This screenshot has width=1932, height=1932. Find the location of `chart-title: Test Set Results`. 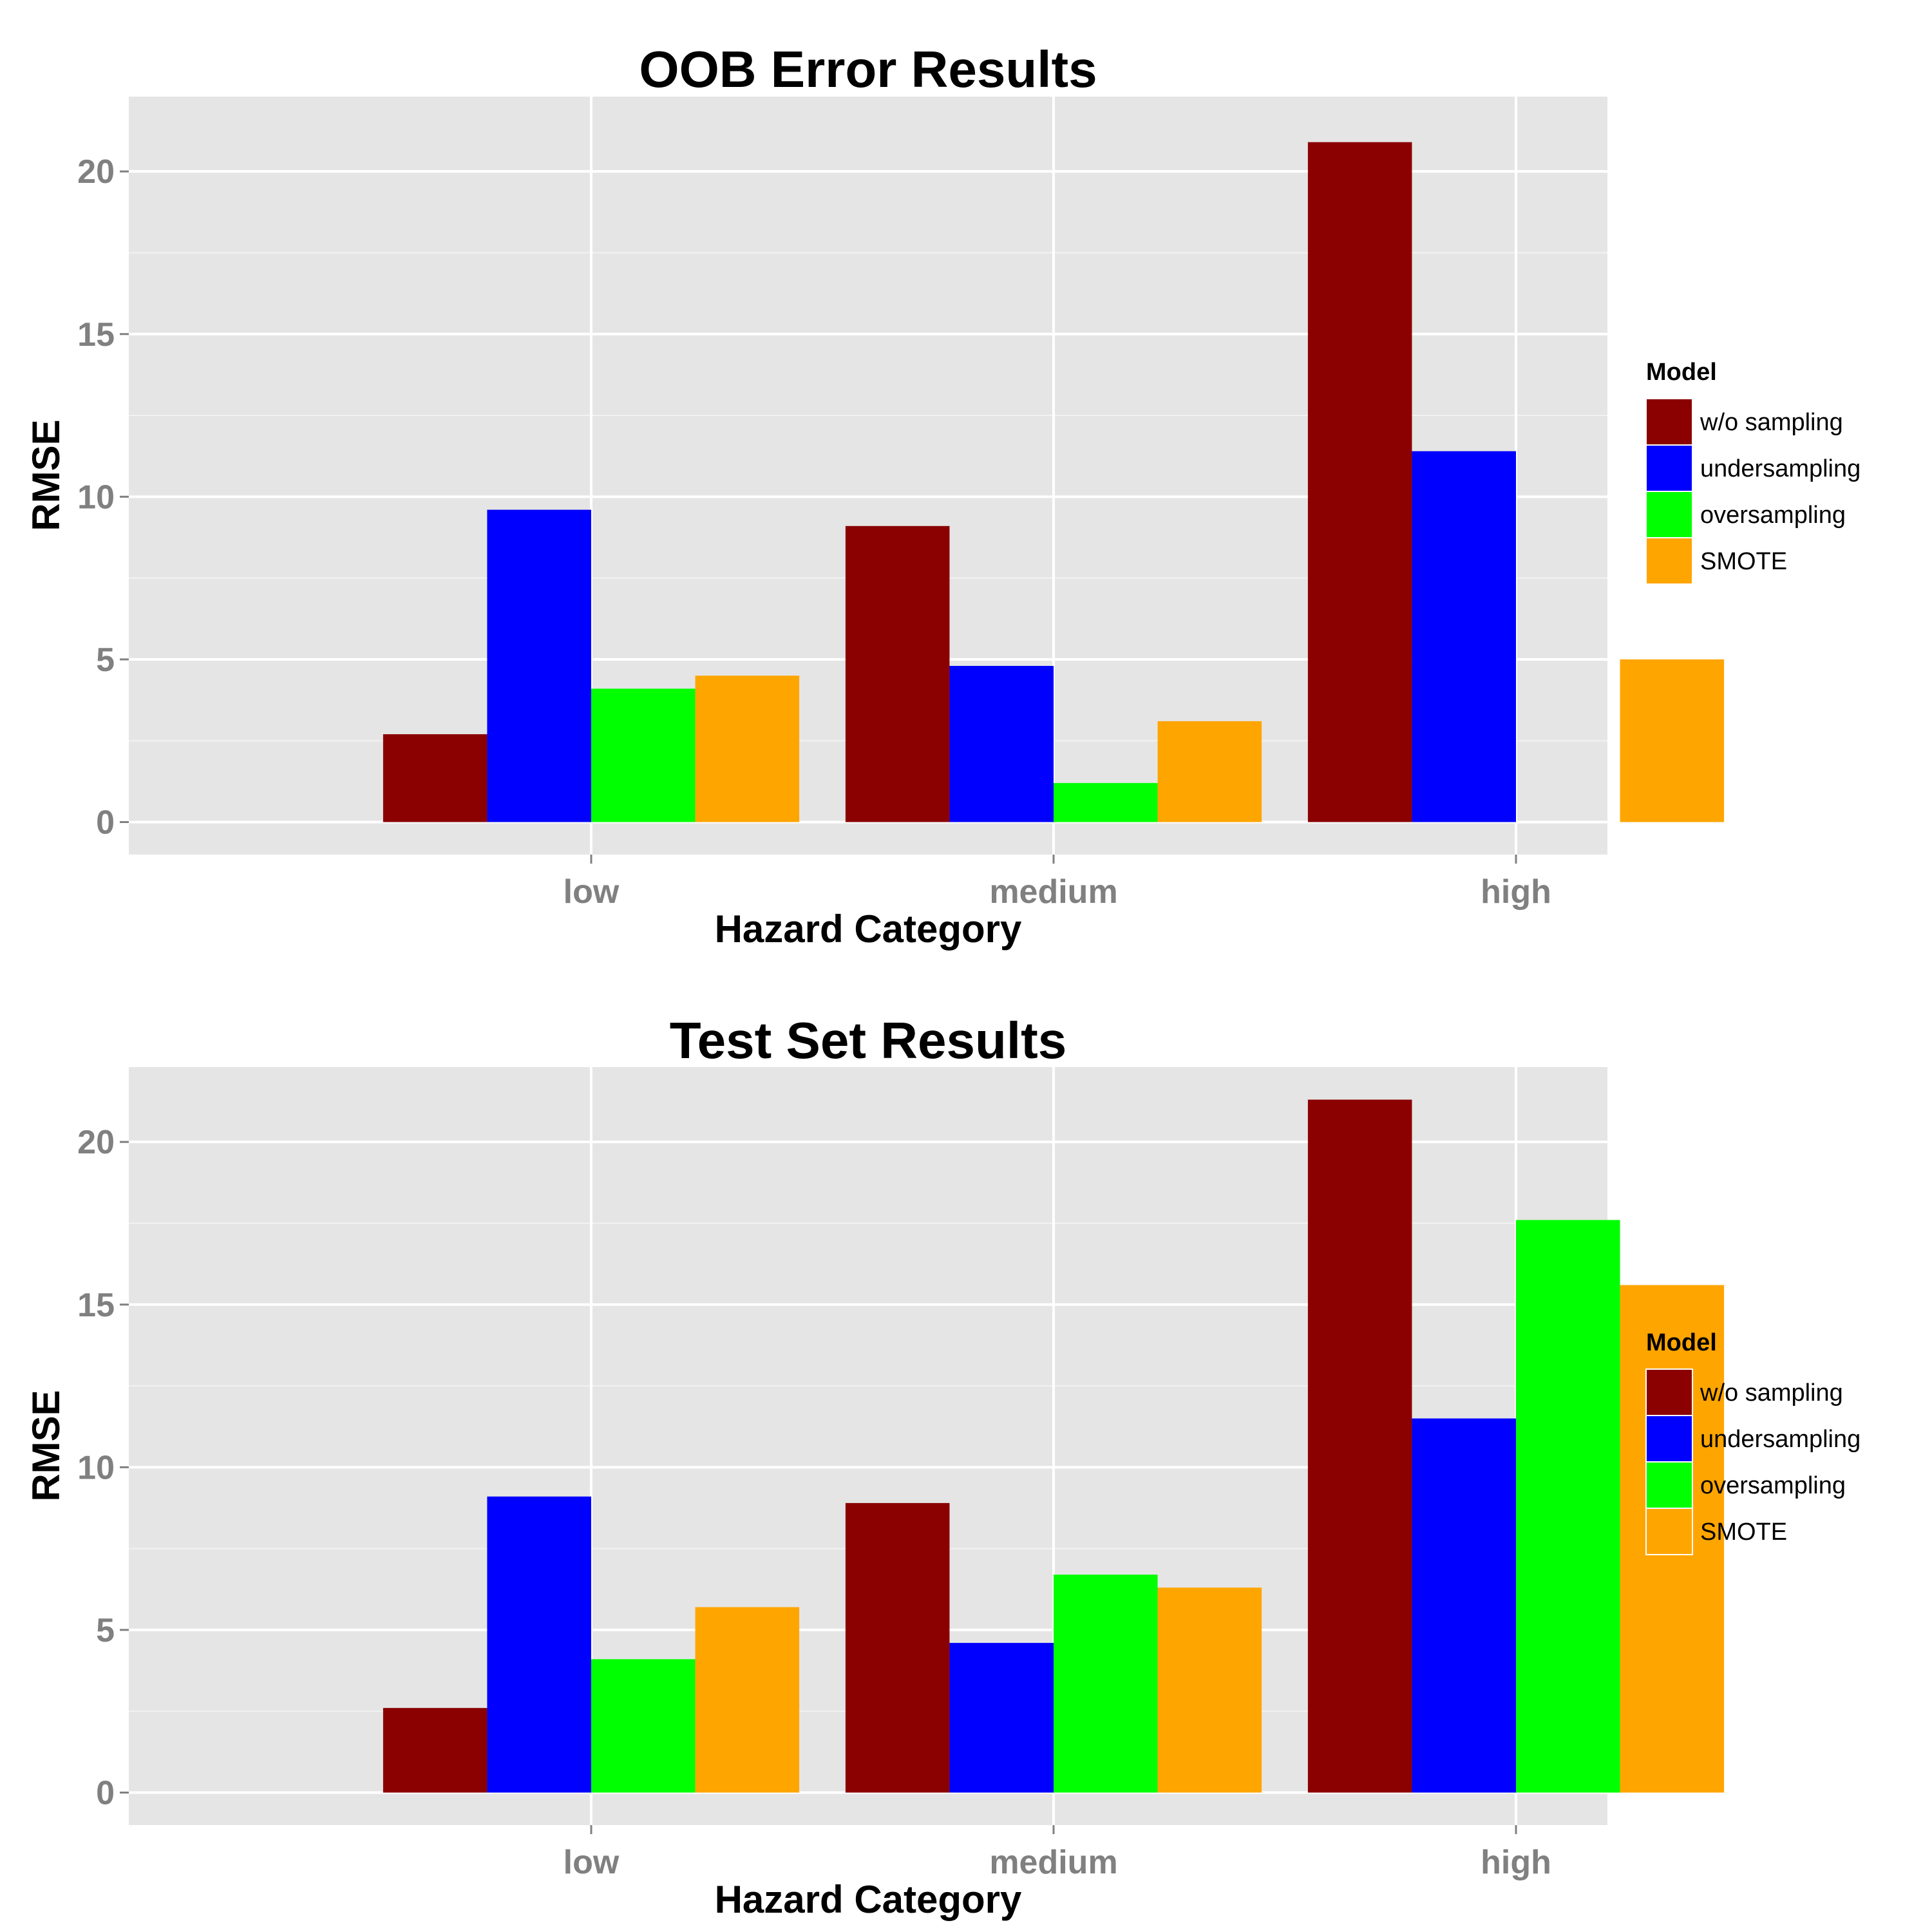

chart-title: Test Set Results is located at coordinates (868, 1040).